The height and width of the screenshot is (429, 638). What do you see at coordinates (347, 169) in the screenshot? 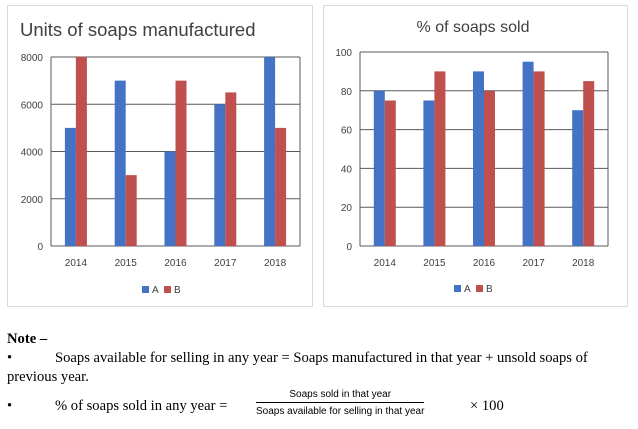
I see `percent-chart-ytick-label: 40` at bounding box center [347, 169].